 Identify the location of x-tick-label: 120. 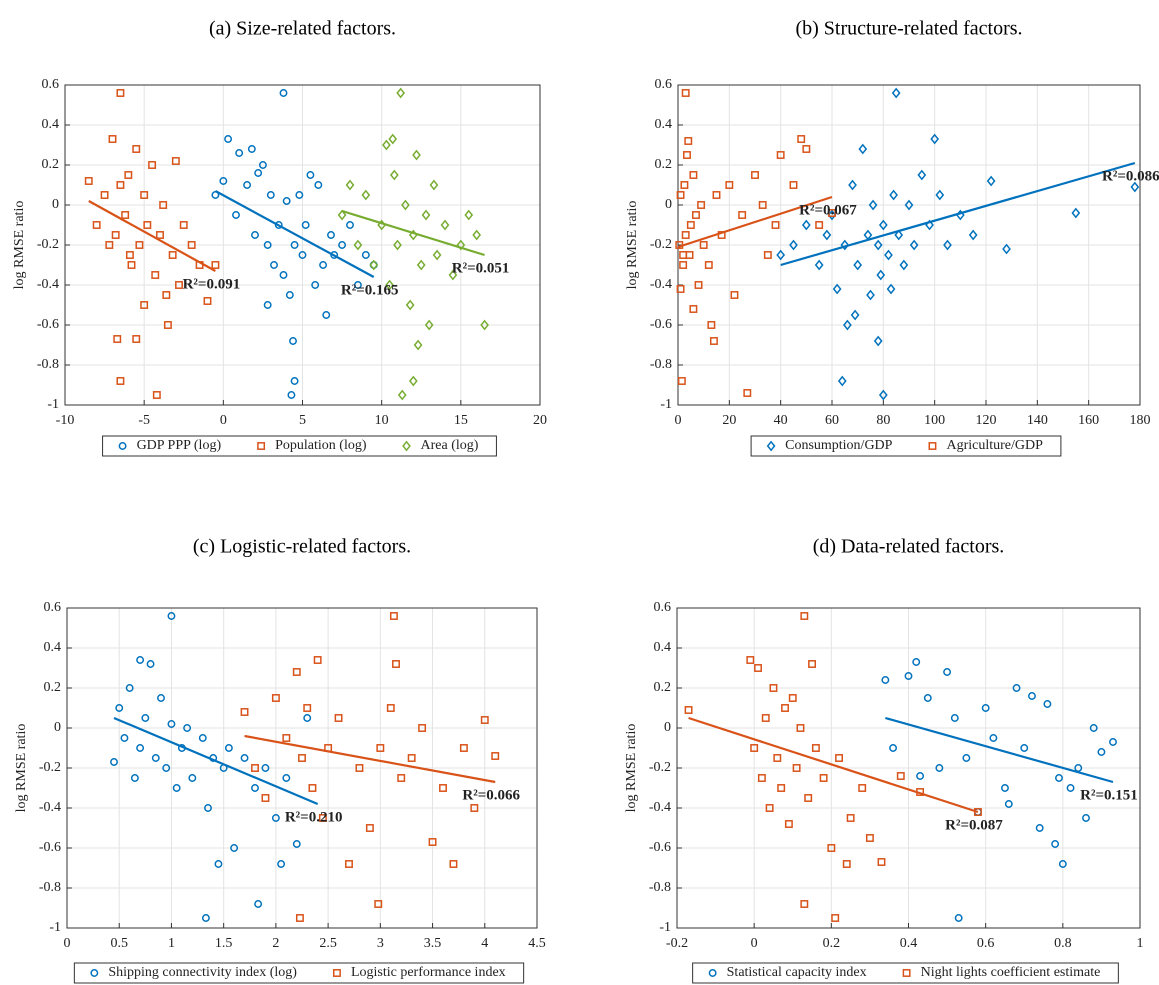
(986, 420).